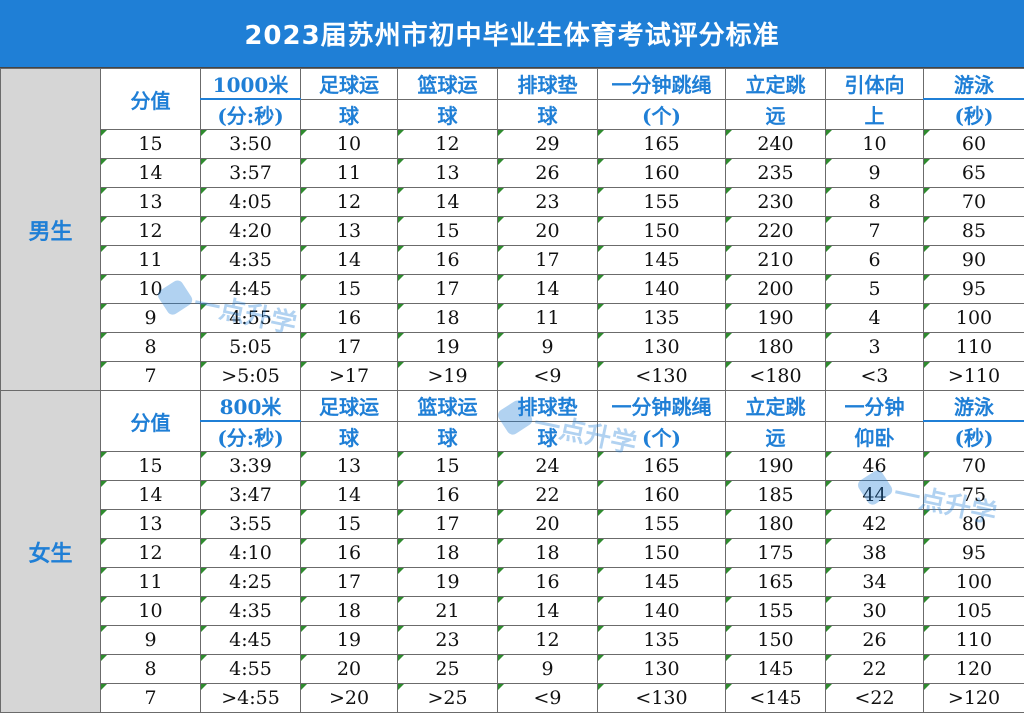 This screenshot has height=723, width=1024. Describe the element at coordinates (447, 376) in the screenshot. I see `table-cell: >19` at that location.